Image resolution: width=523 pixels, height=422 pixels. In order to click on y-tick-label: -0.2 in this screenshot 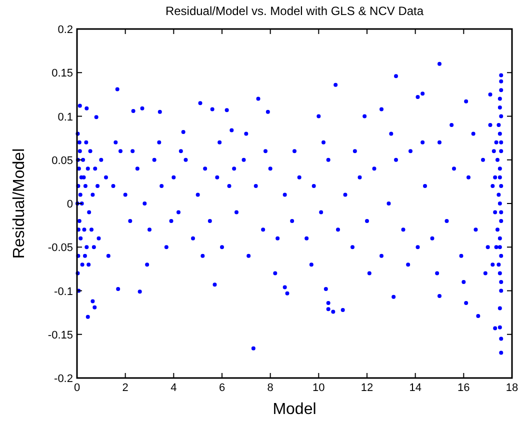, I will do `click(63, 379)`.